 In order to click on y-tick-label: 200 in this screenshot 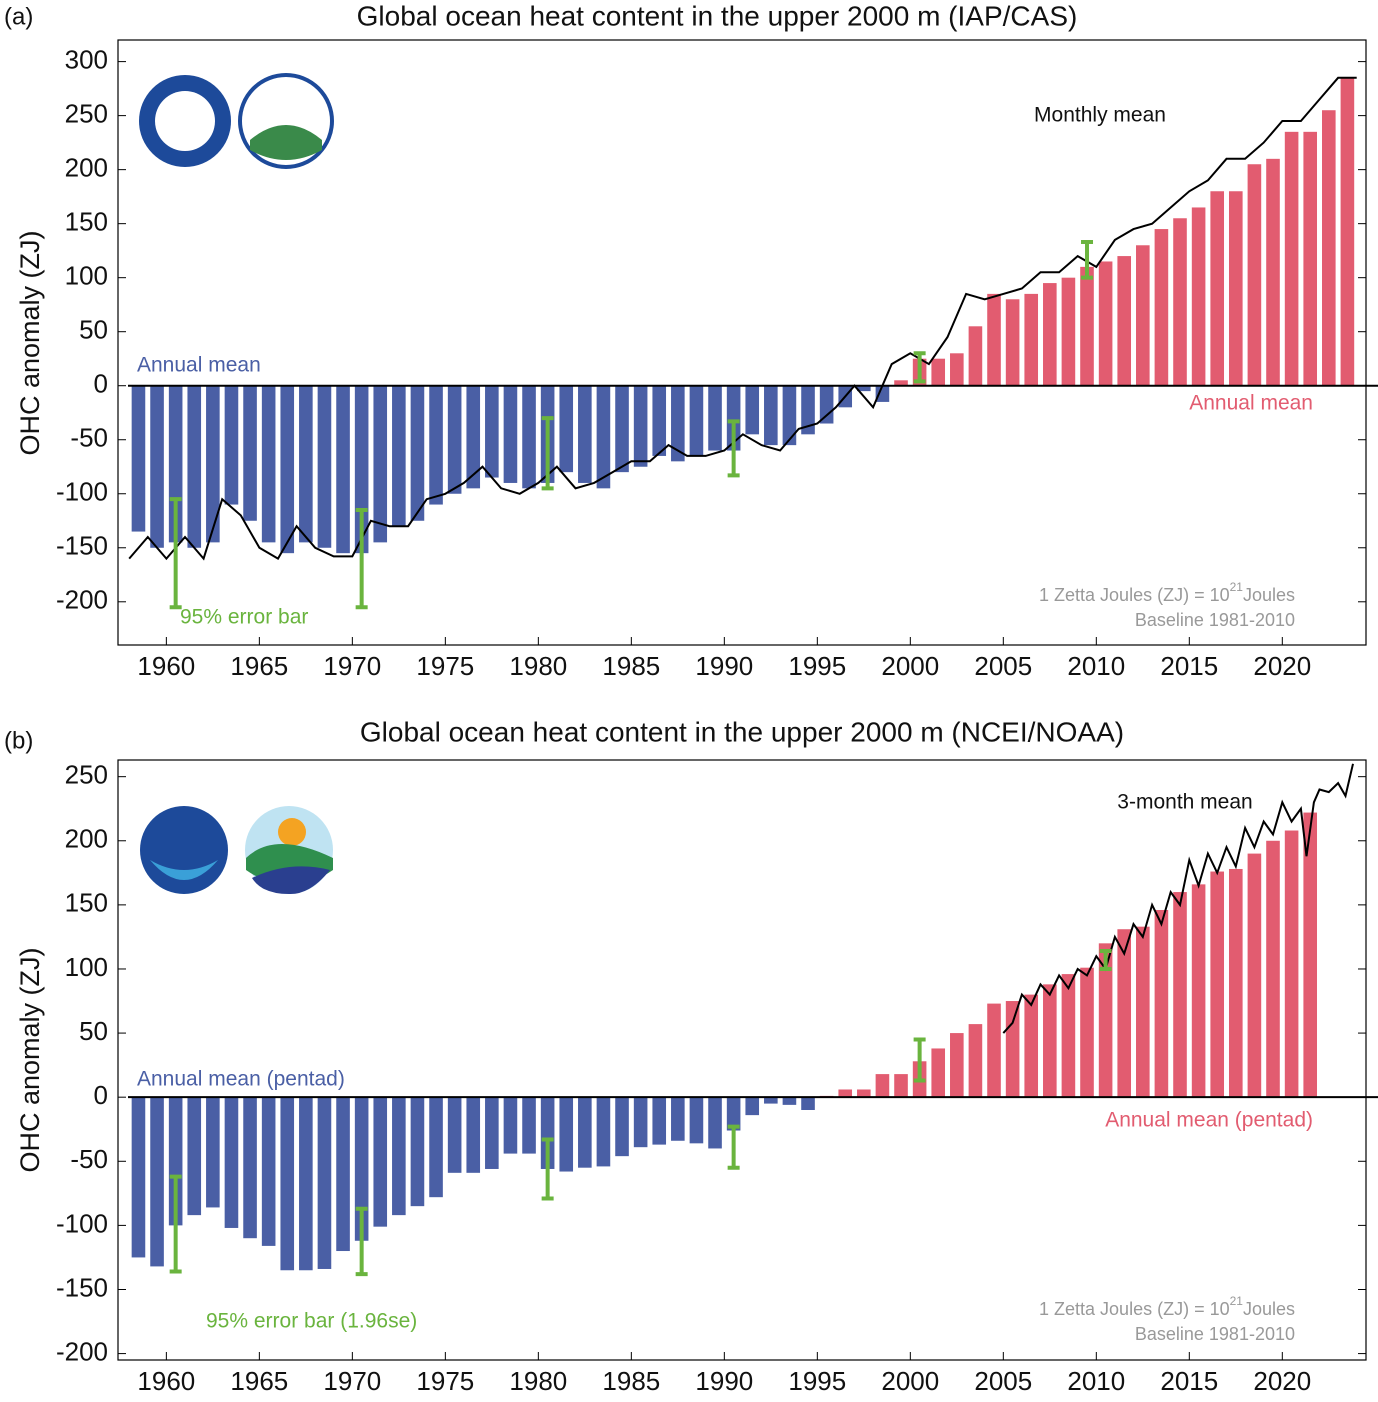, I will do `click(86, 839)`.